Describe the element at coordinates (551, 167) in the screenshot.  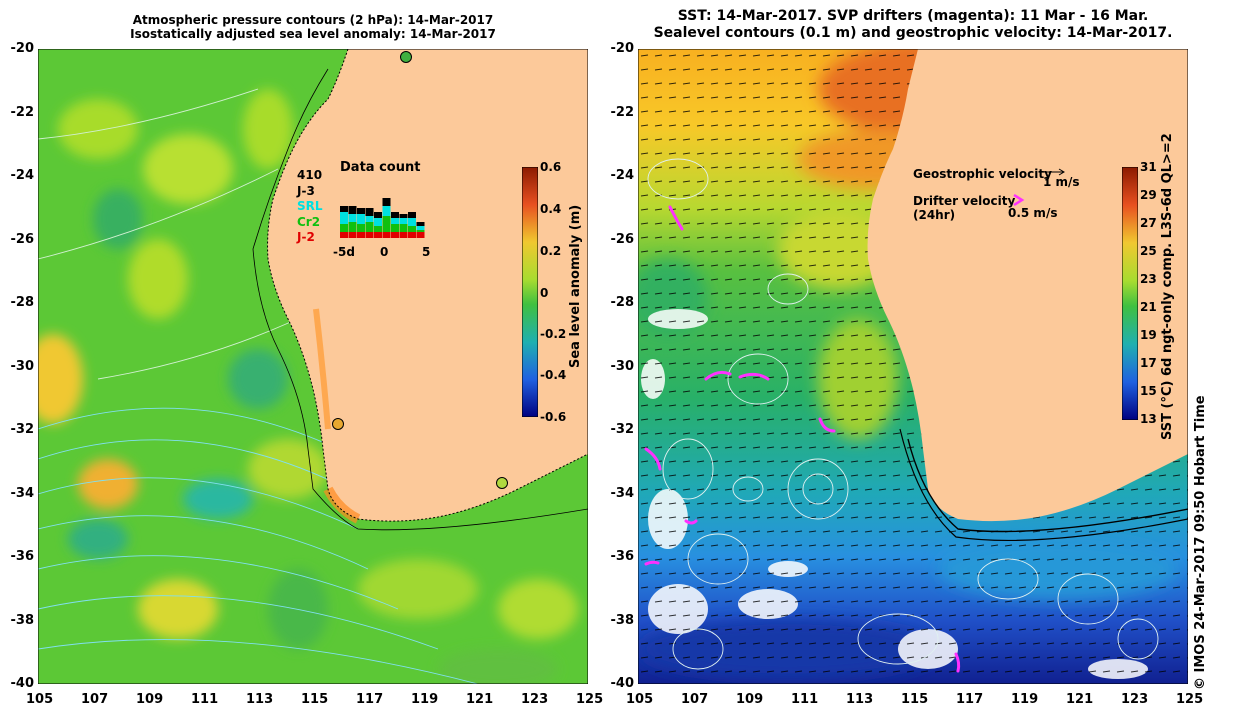
I see `sla-cb-tick-1: 0.6` at that location.